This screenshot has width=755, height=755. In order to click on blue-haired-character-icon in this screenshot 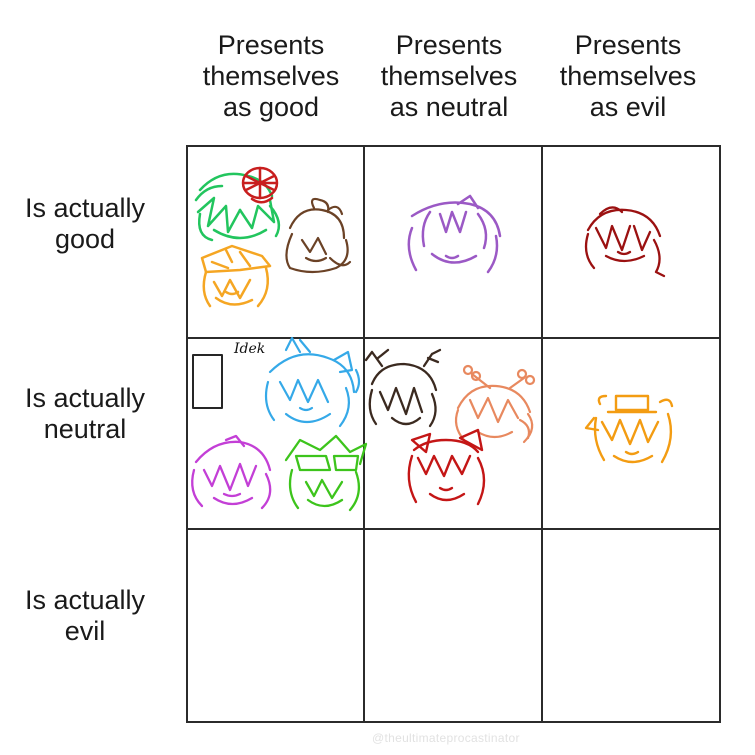, I will do `click(312, 382)`.